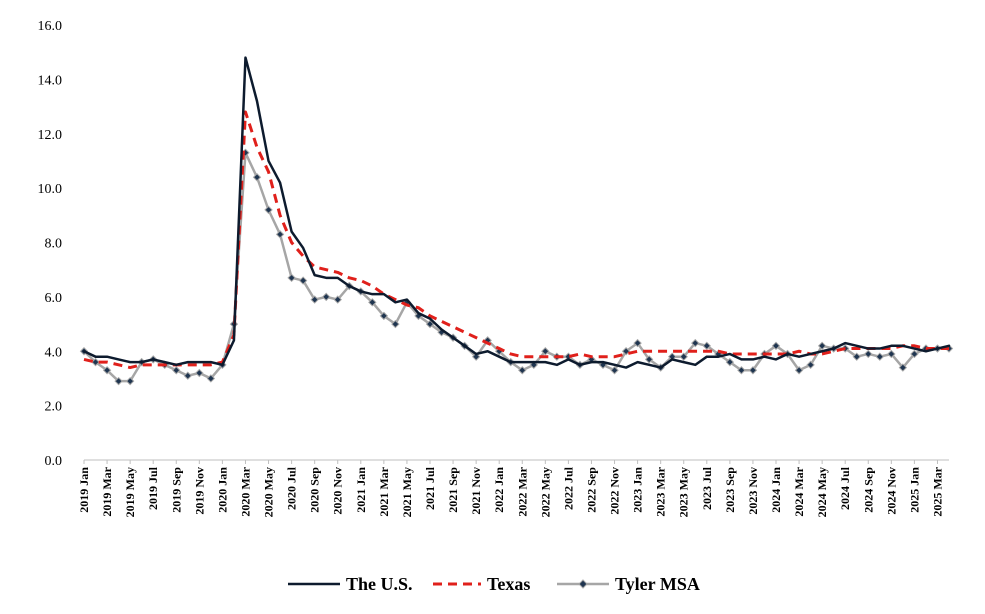 The height and width of the screenshot is (614, 985). I want to click on y-tick-label: 6.0, so click(54, 298).